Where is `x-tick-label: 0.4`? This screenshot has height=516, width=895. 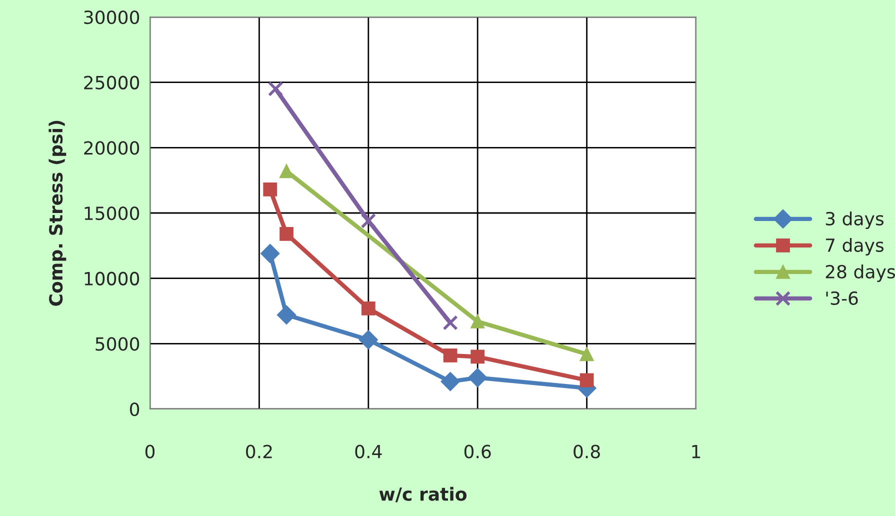
x-tick-label: 0.4 is located at coordinates (368, 451).